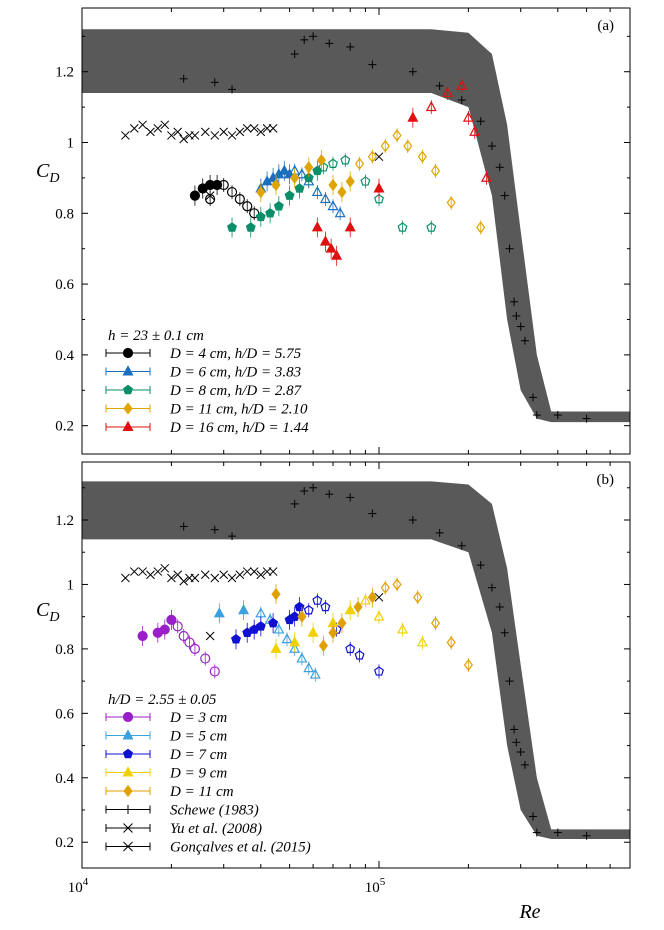 The height and width of the screenshot is (930, 664). Describe the element at coordinates (606, 480) in the screenshot. I see `panel-label: (b)` at that location.